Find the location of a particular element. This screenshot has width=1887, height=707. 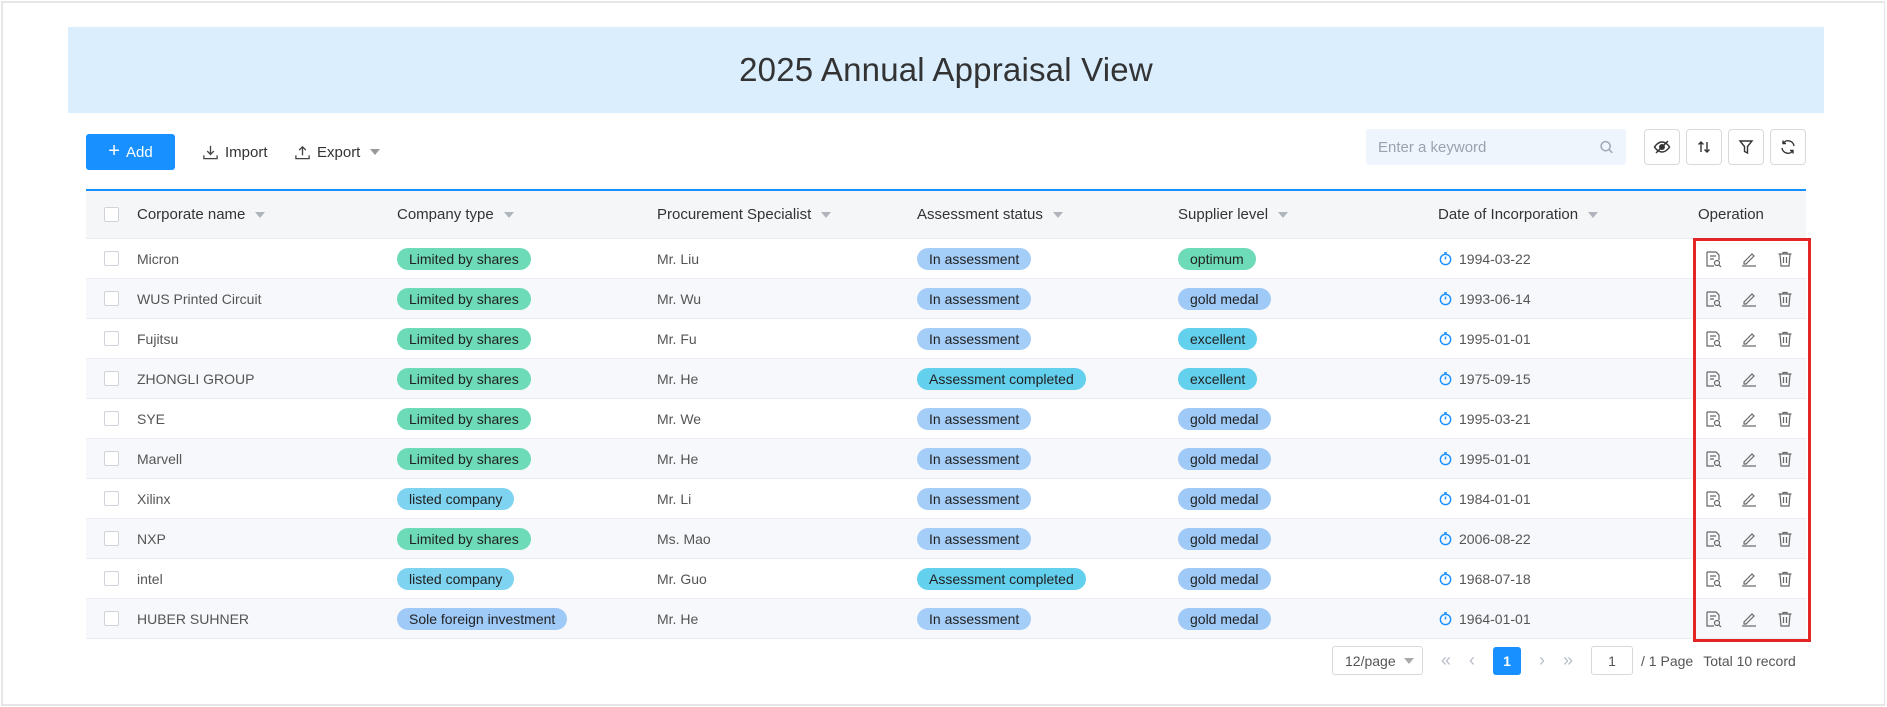

header-label: Procurement Specialist is located at coordinates (734, 214).